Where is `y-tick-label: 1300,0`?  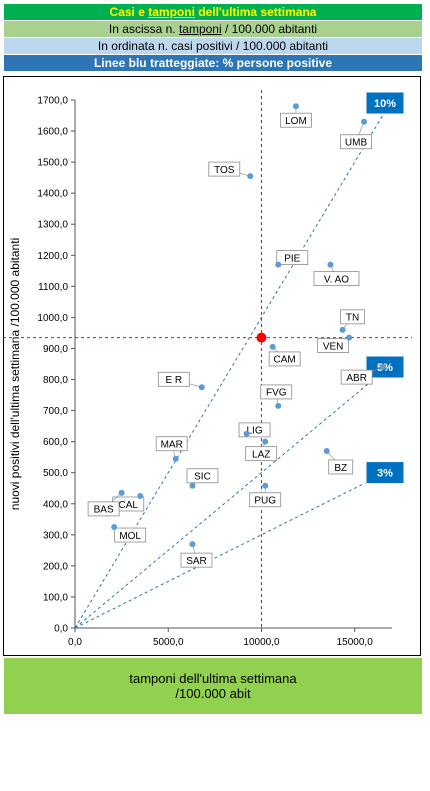
y-tick-label: 1300,0 is located at coordinates (52, 225).